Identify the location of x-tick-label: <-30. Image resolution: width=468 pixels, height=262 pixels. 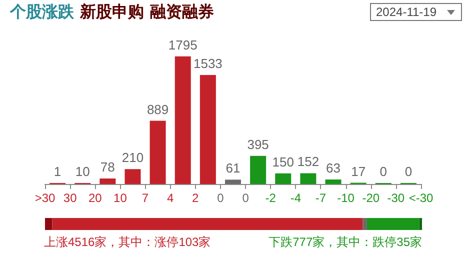
(421, 198).